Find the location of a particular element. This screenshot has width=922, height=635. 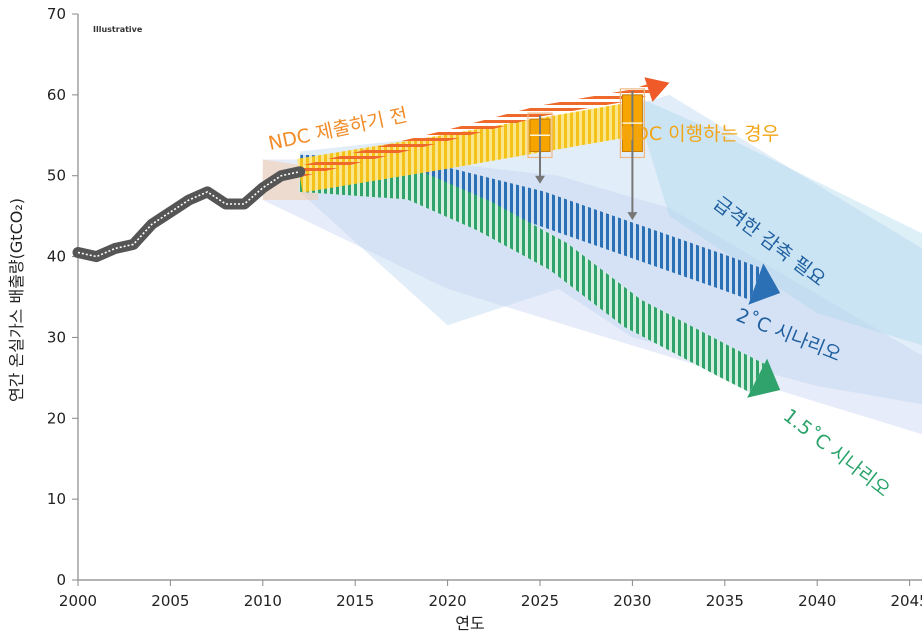

x-tick-label: 2005 is located at coordinates (170, 601).